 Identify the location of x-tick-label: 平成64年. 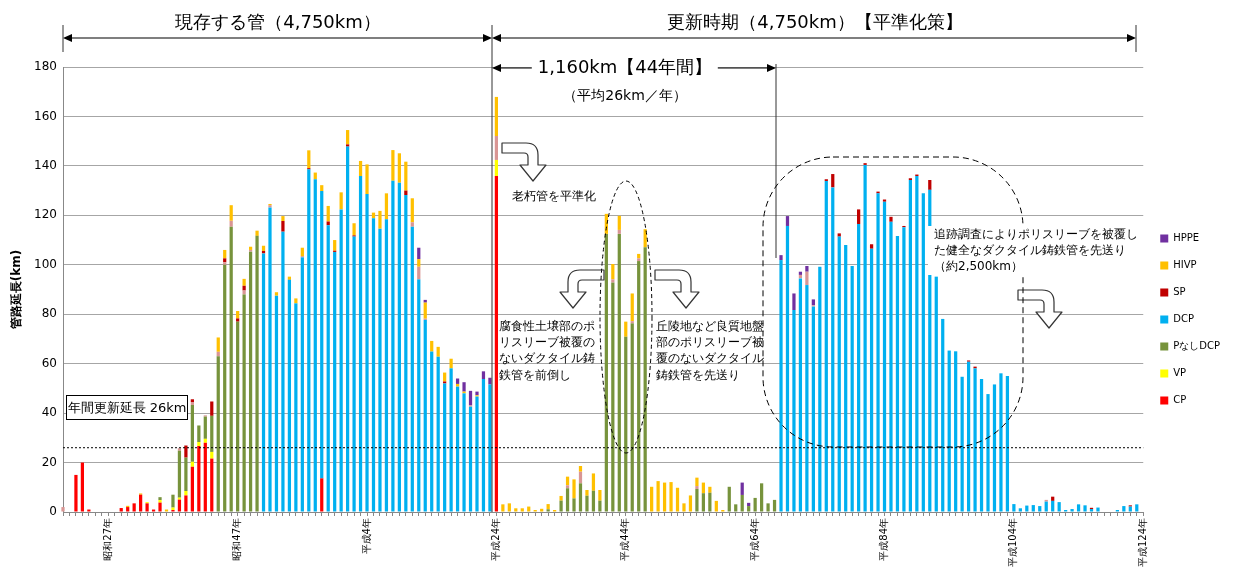
(754, 539).